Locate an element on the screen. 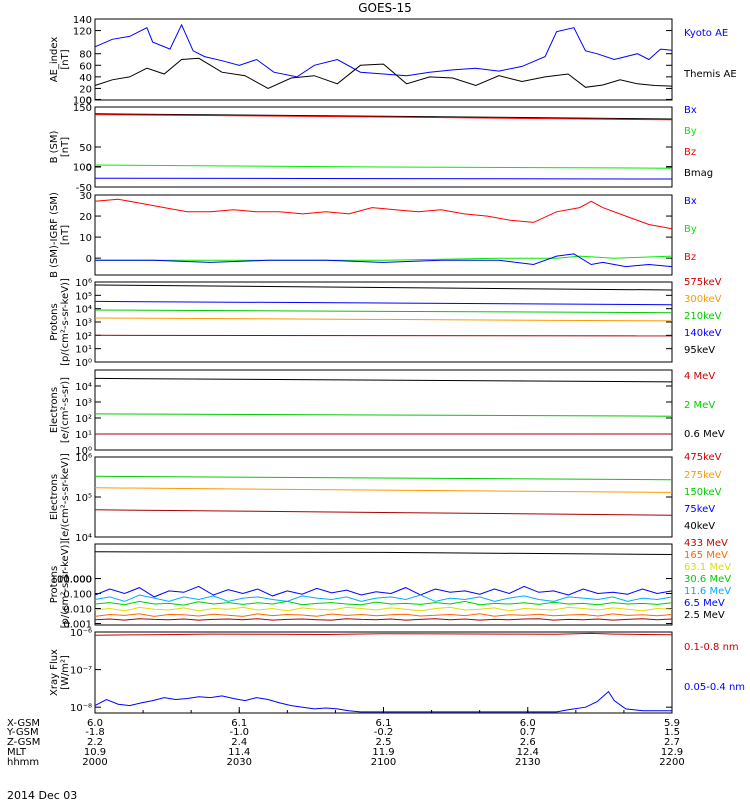 This screenshot has width=750, height=800. series-line-433-mev is located at coordinates (383, 619).